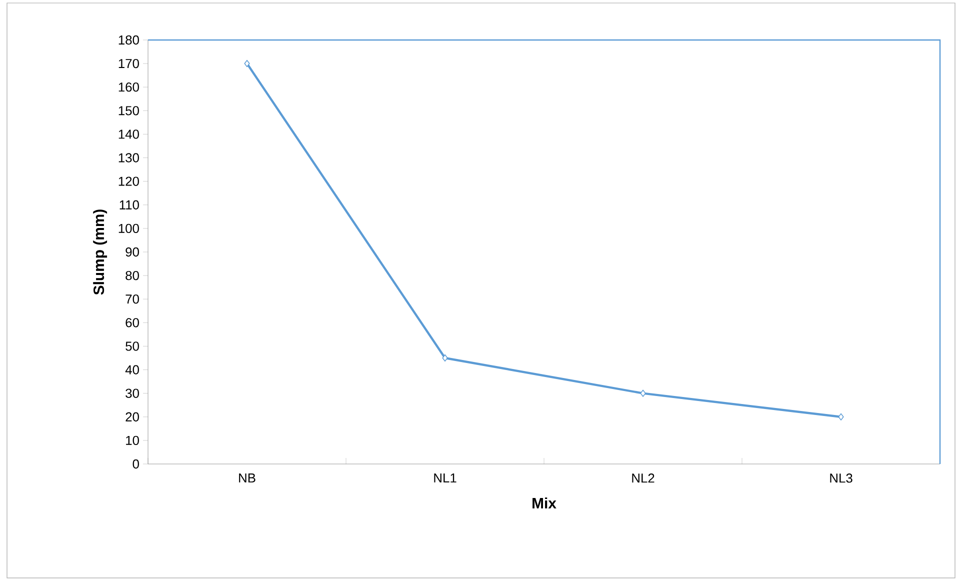  Describe the element at coordinates (128, 40) in the screenshot. I see `y-tick-label: 180` at that location.